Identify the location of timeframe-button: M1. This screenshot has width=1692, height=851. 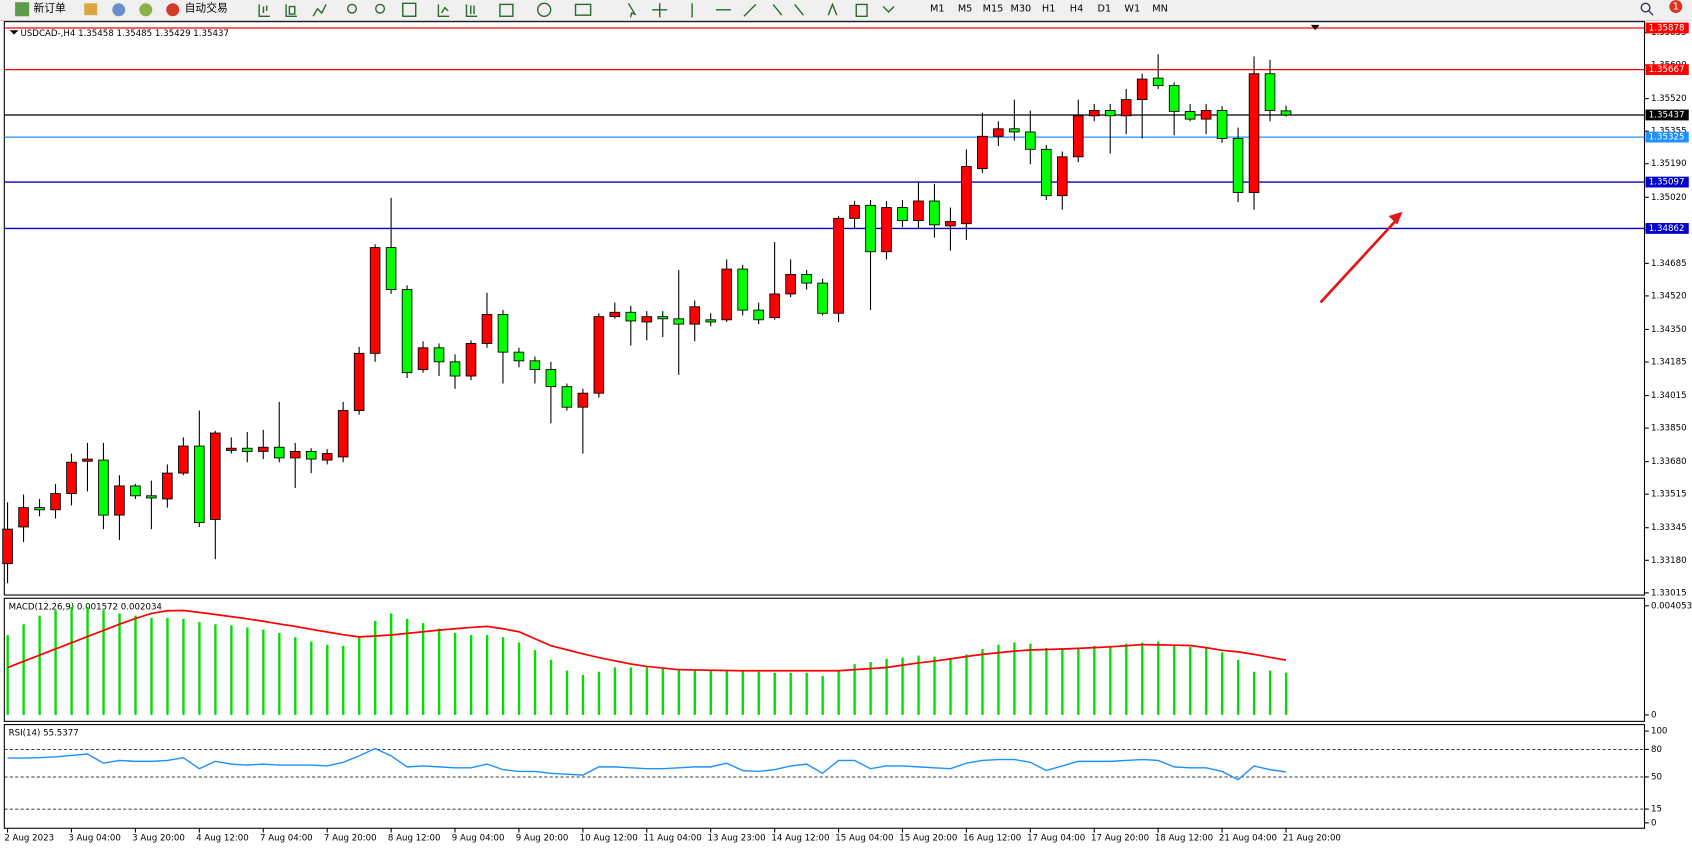
(937, 9).